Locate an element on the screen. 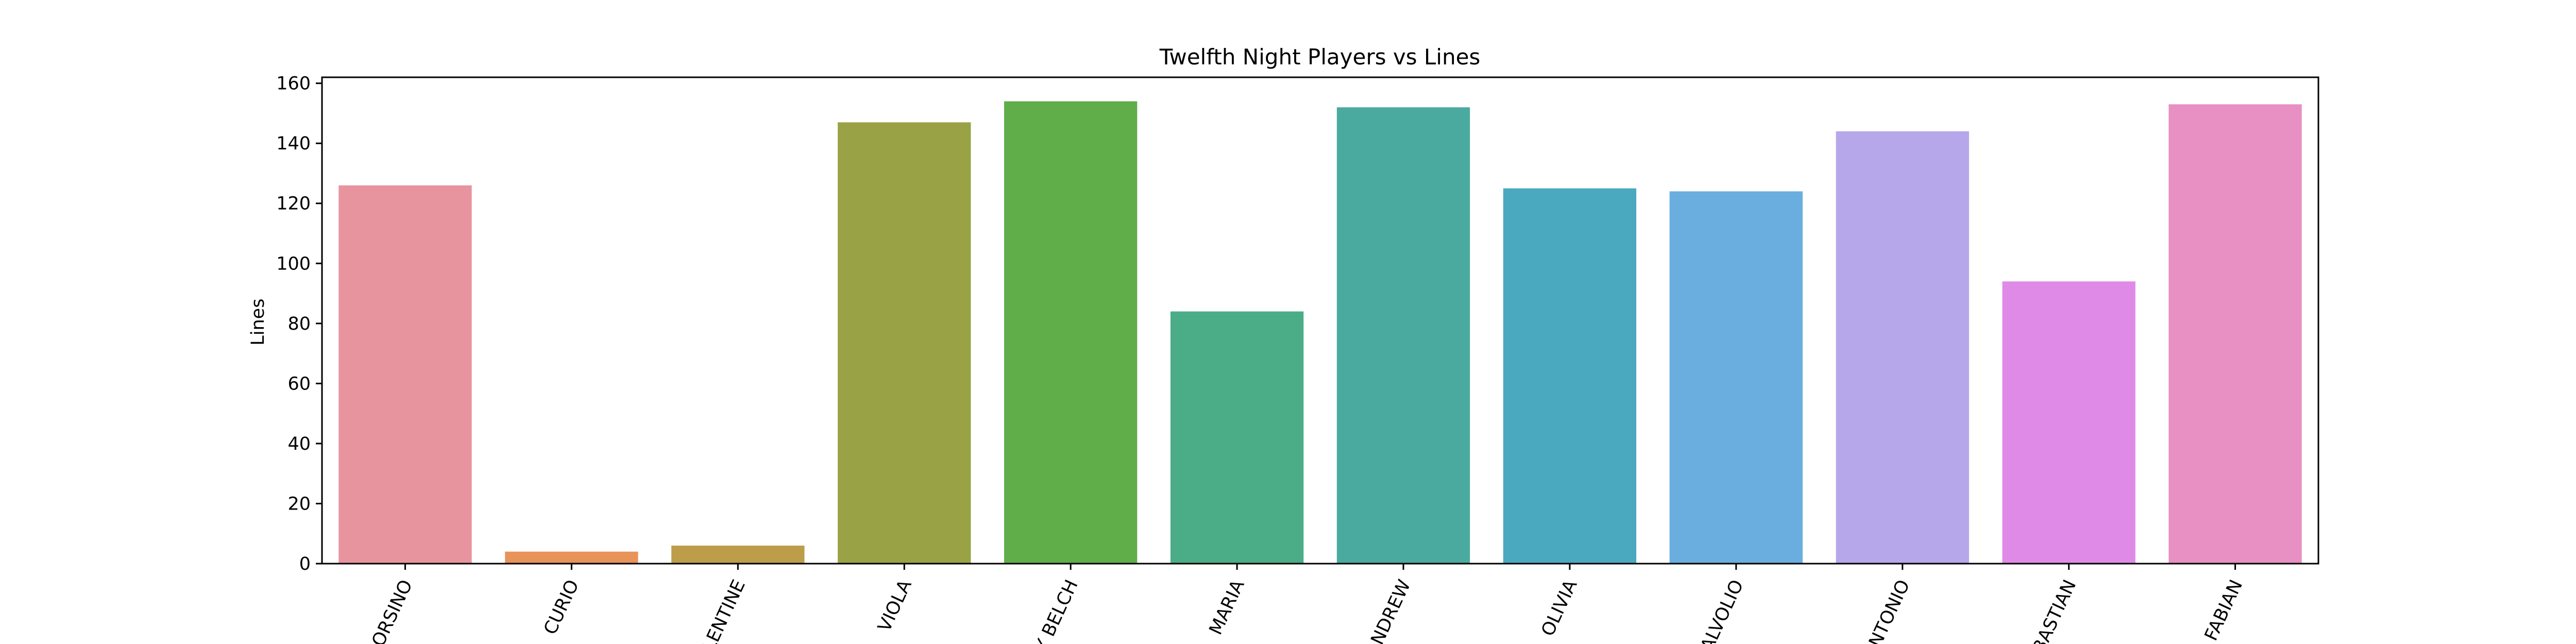  chart-title: Twelfth Night Players vs Lines is located at coordinates (1320, 57).